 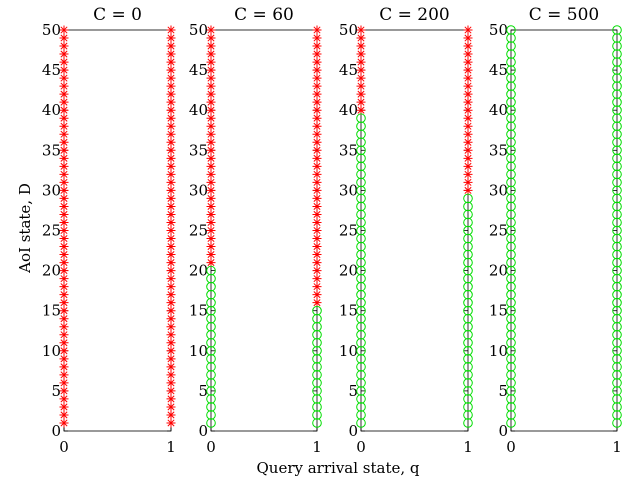 What do you see at coordinates (51, 190) in the screenshot?
I see `y-tick-label: 30` at bounding box center [51, 190].